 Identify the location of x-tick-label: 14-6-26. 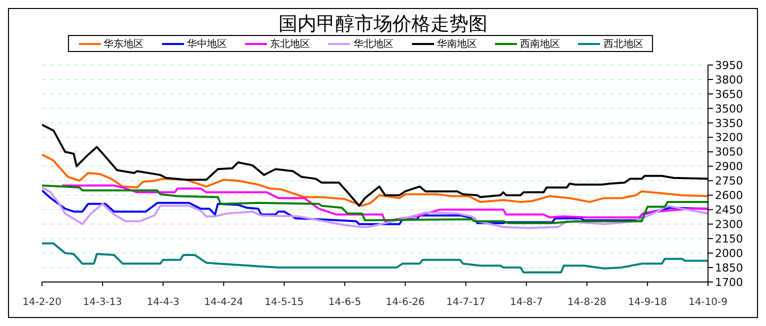
(405, 302).